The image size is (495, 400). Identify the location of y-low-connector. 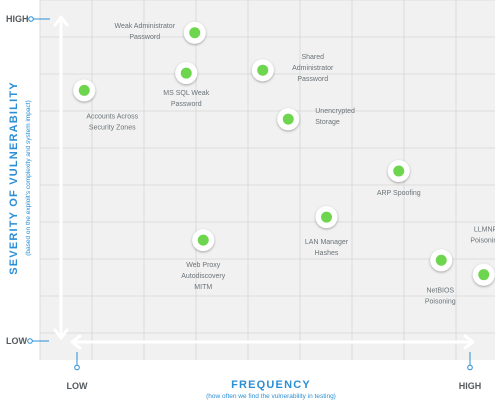
(38, 341).